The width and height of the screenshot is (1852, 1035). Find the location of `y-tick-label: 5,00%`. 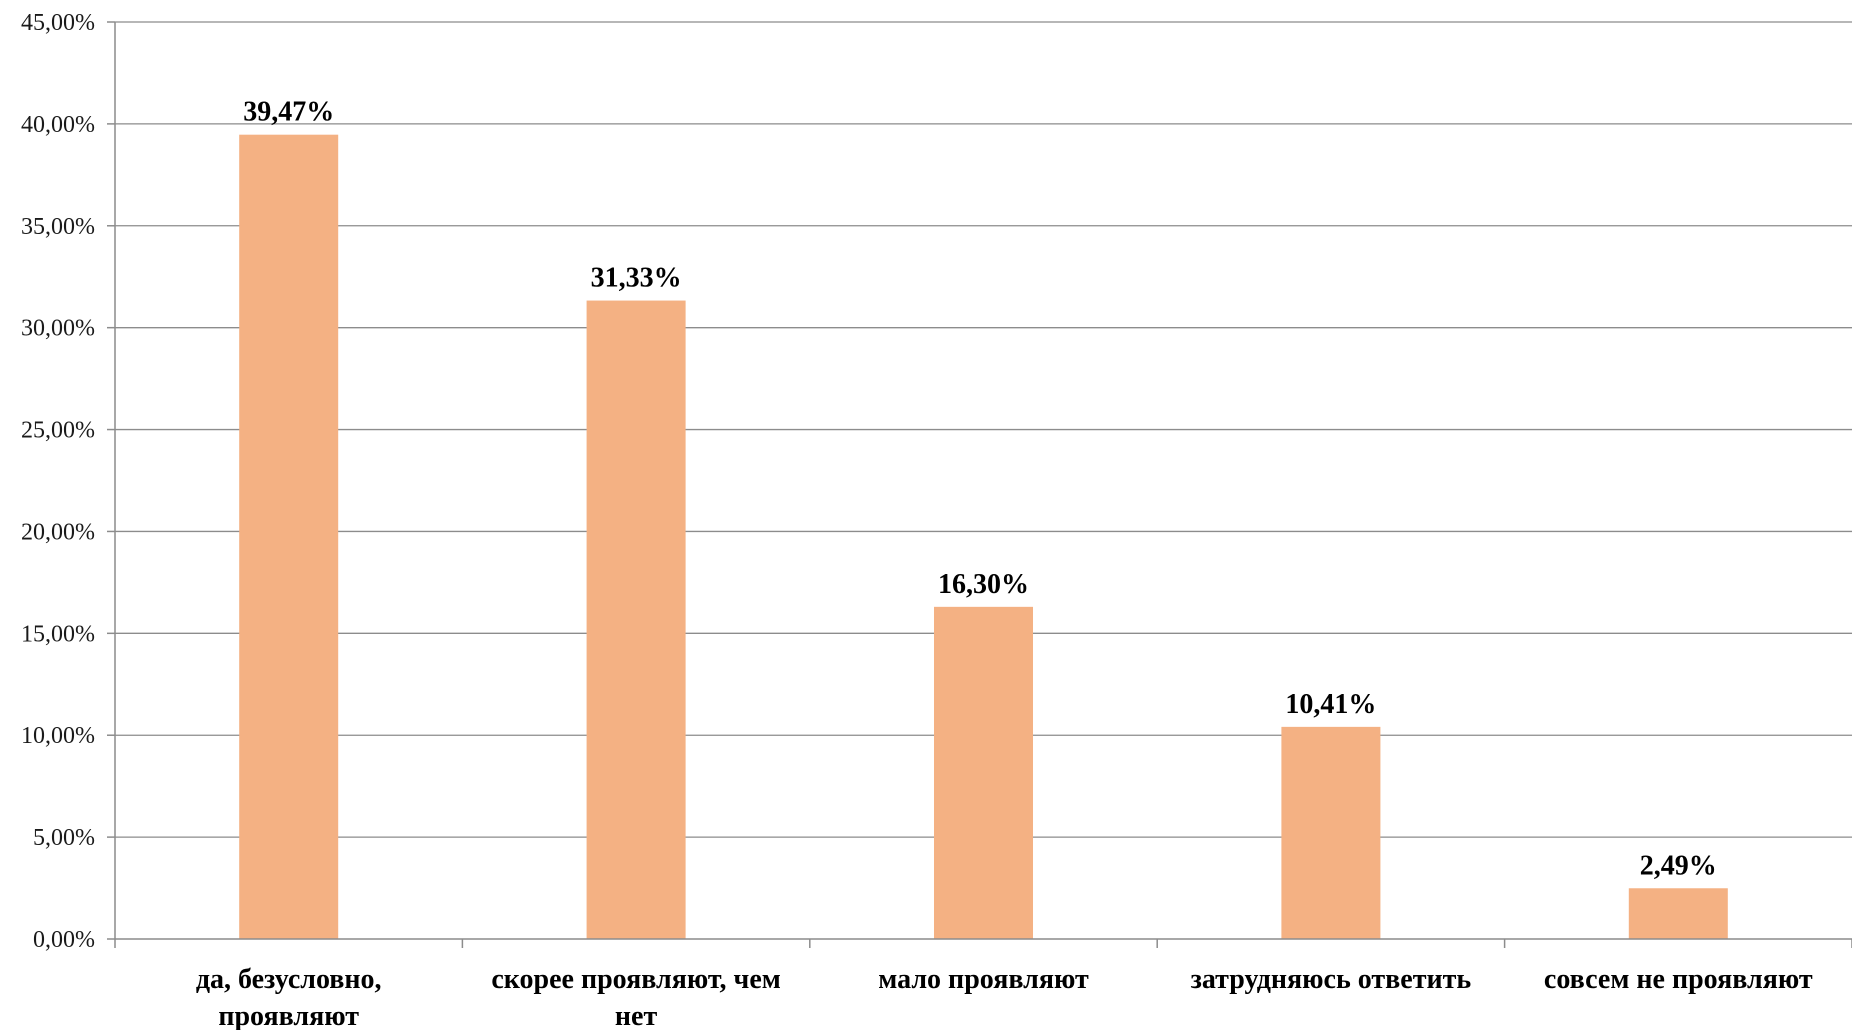

y-tick-label: 5,00% is located at coordinates (64, 838).